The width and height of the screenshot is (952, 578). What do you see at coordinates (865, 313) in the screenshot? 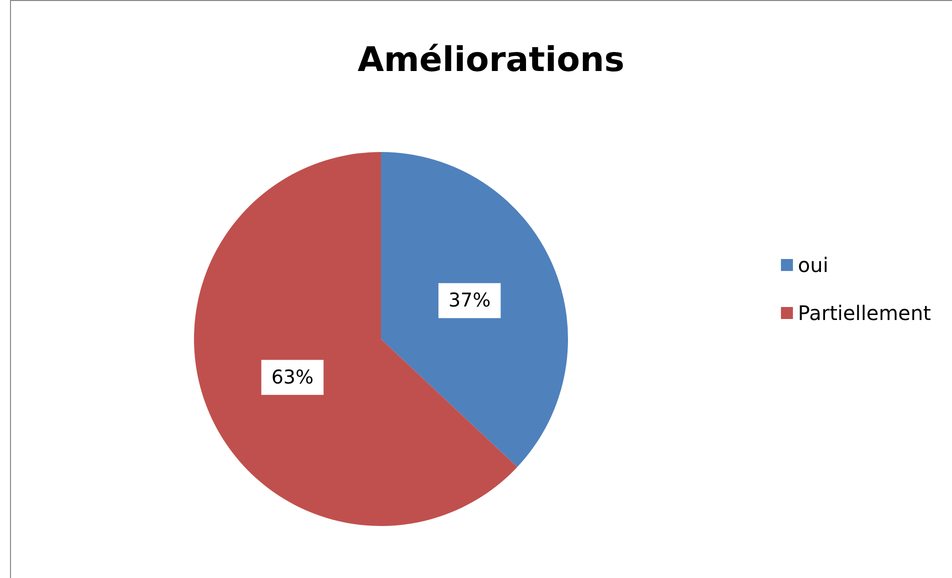
I see `legend-label: Partiellement` at bounding box center [865, 313].